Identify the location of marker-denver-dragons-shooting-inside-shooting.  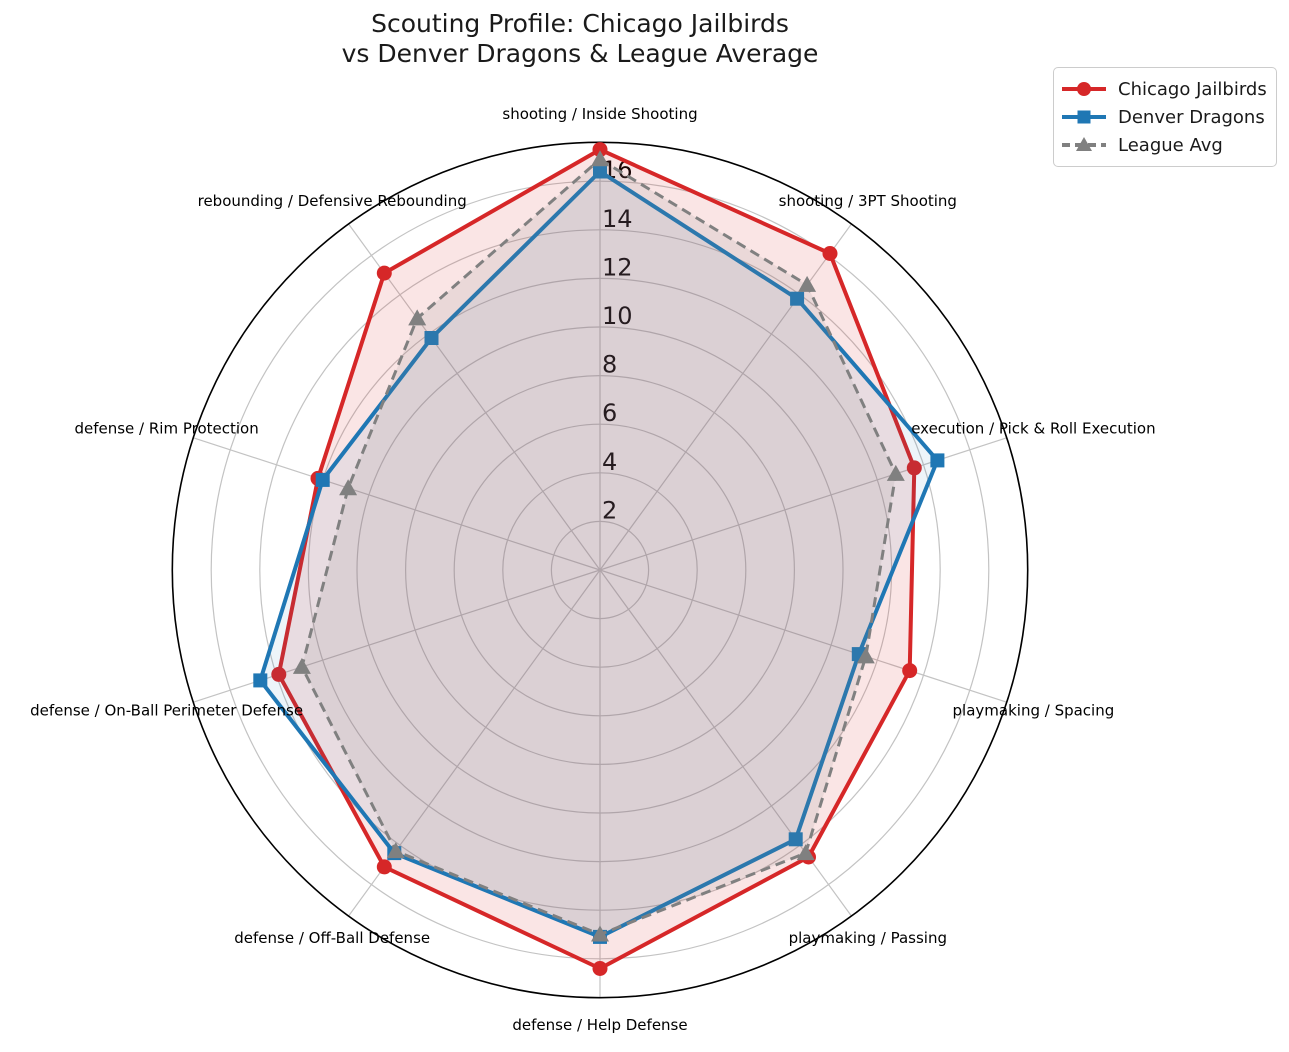
(600, 171).